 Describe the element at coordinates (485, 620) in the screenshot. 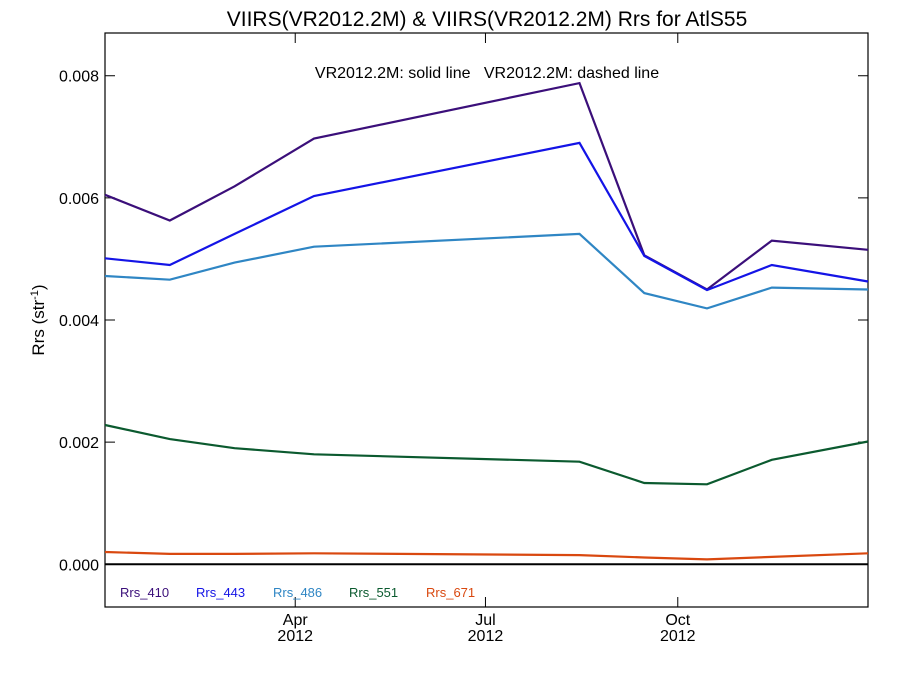

I see `x-tick-label-month: Jul` at that location.